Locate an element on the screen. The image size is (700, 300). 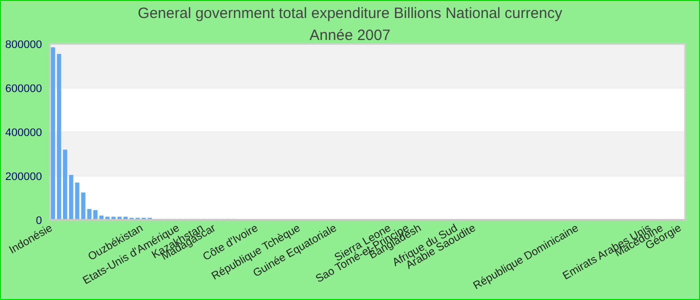
chart-title: General government total expenditure Billions National currency is located at coordinates (350, 13).